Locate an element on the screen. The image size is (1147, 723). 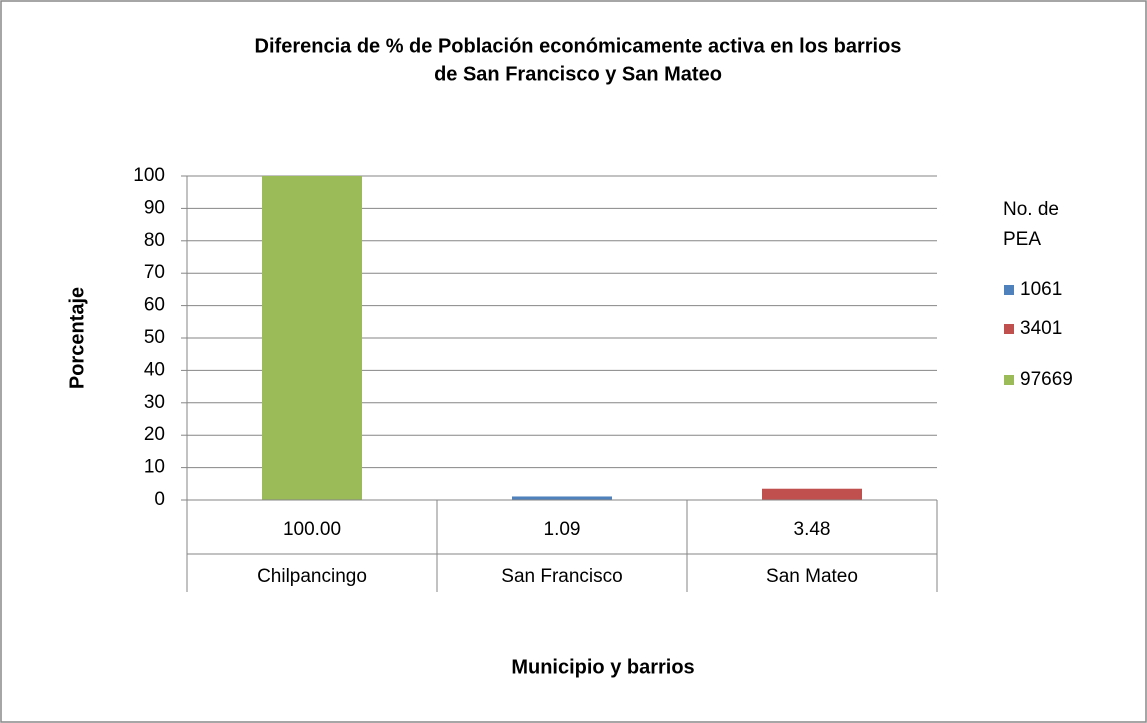
y-tick-label: 40 is located at coordinates (154, 369).